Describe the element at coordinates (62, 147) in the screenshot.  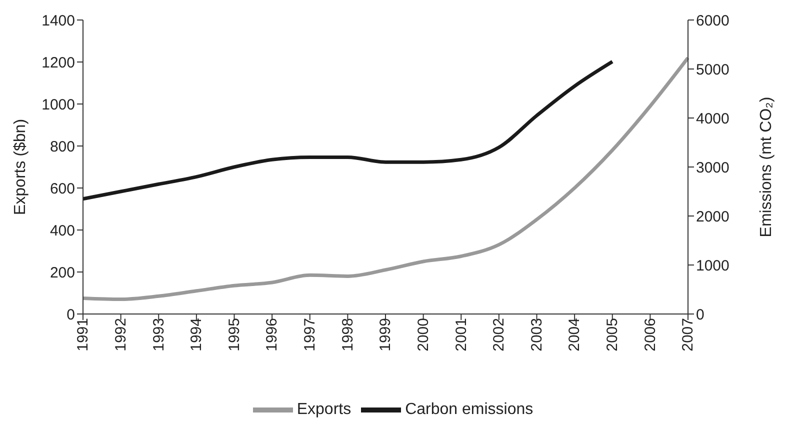
I see `y-tick-label: 800` at that location.